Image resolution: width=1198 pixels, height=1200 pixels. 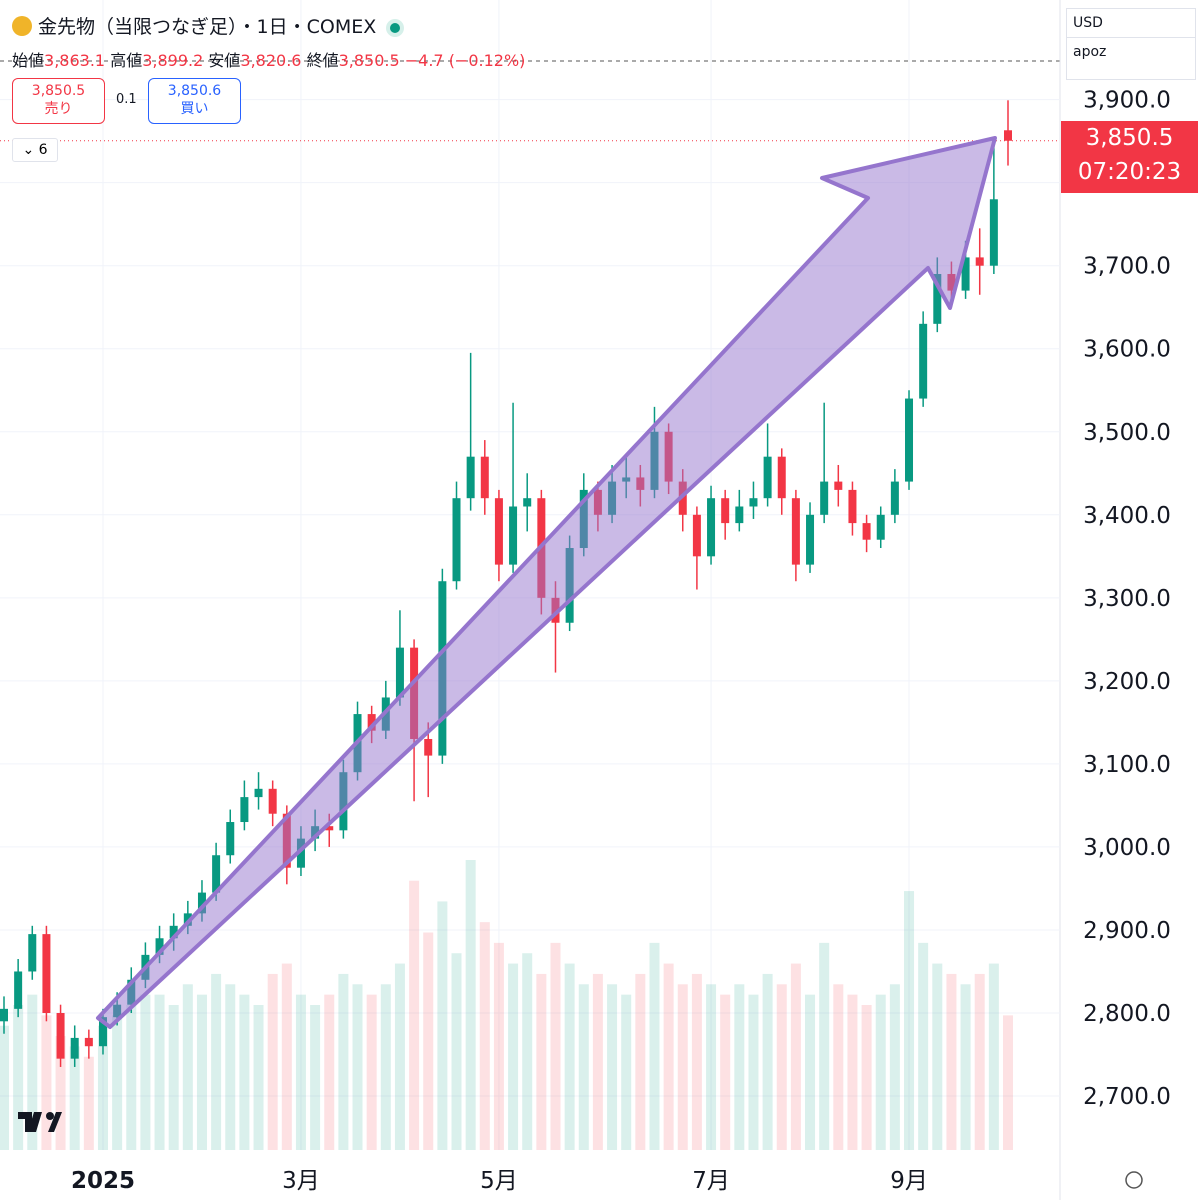 I want to click on value: 3,850.5, so click(x=369, y=60).